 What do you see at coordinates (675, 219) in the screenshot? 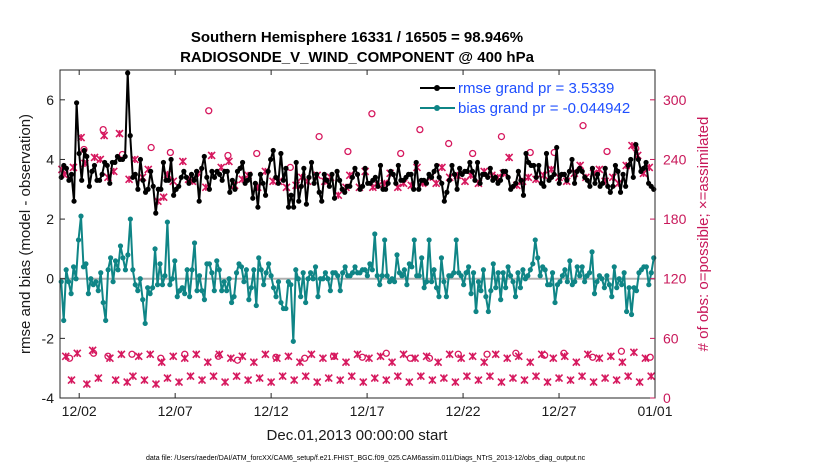
I see `y-right-tick-label: 180` at bounding box center [675, 219].